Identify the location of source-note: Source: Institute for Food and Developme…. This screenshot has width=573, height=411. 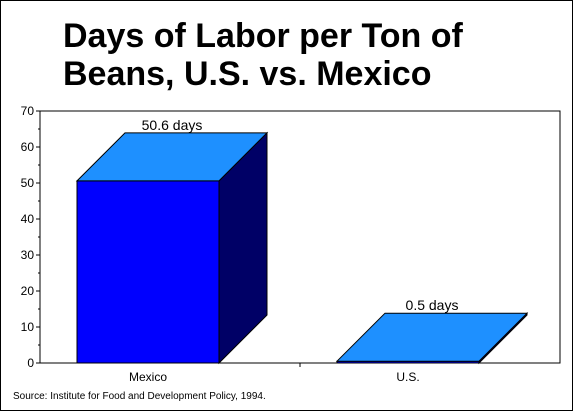
(139, 396).